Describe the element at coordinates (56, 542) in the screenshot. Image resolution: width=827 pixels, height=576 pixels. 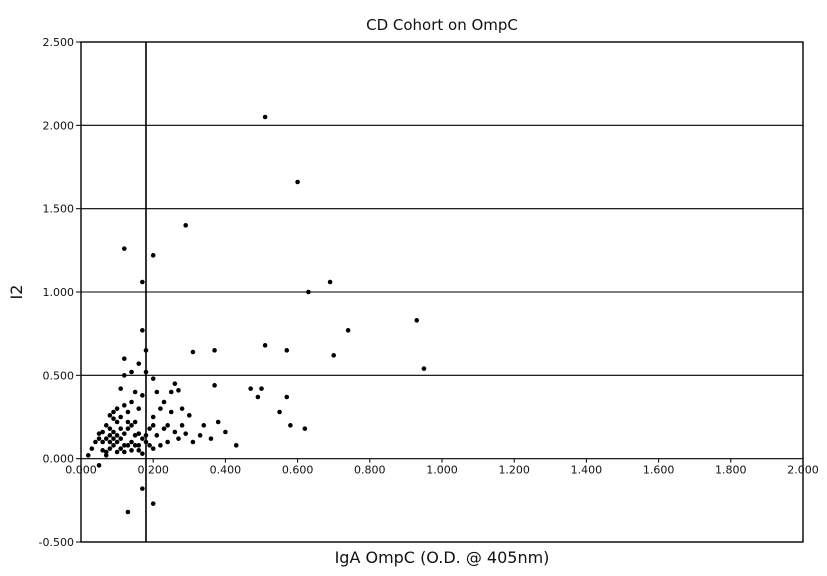
I see `y-tick-label: -0.500` at that location.